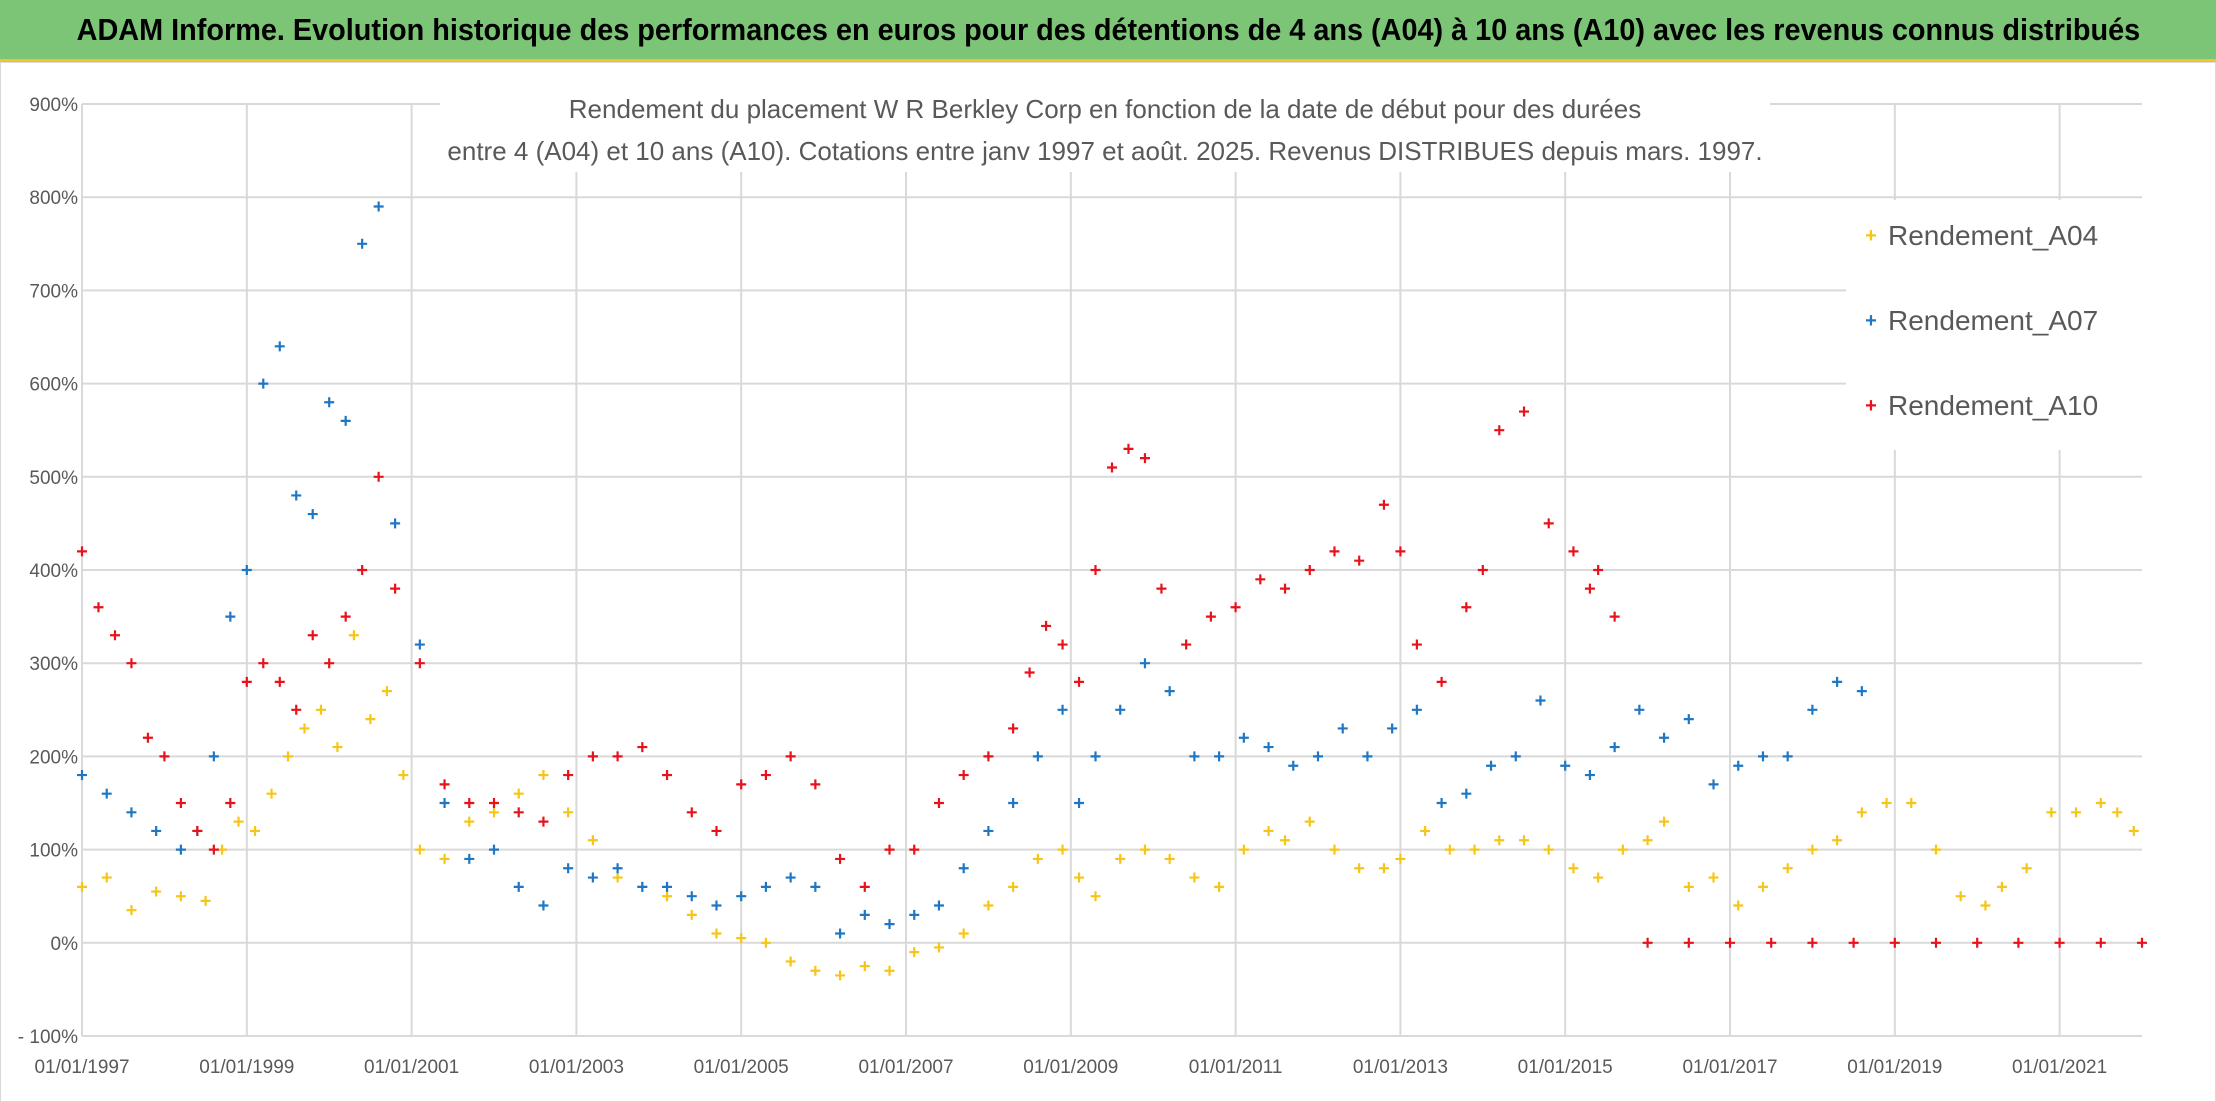  What do you see at coordinates (246, 1067) in the screenshot?
I see `x-tick-label: 01/01/1999` at bounding box center [246, 1067].